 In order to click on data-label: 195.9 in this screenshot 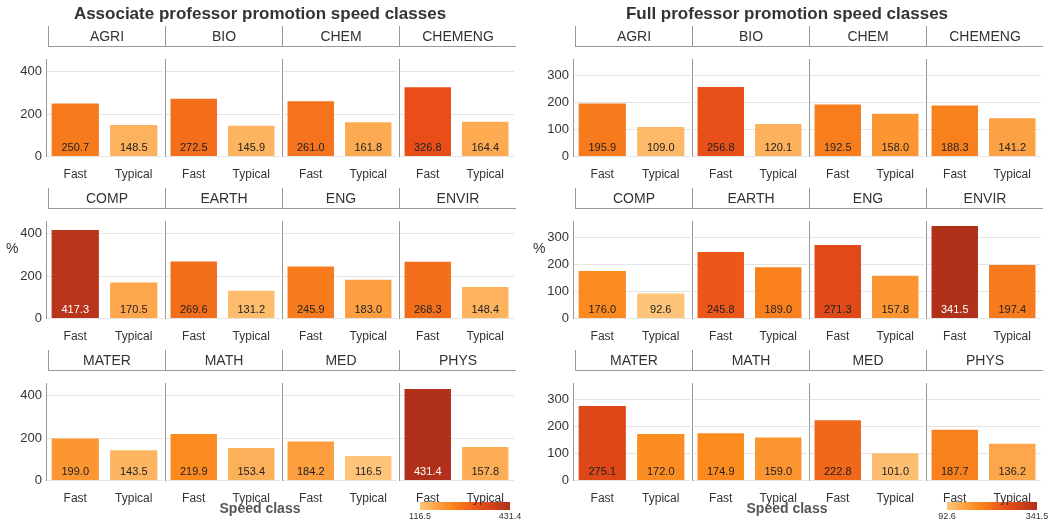, I will do `click(602, 146)`.